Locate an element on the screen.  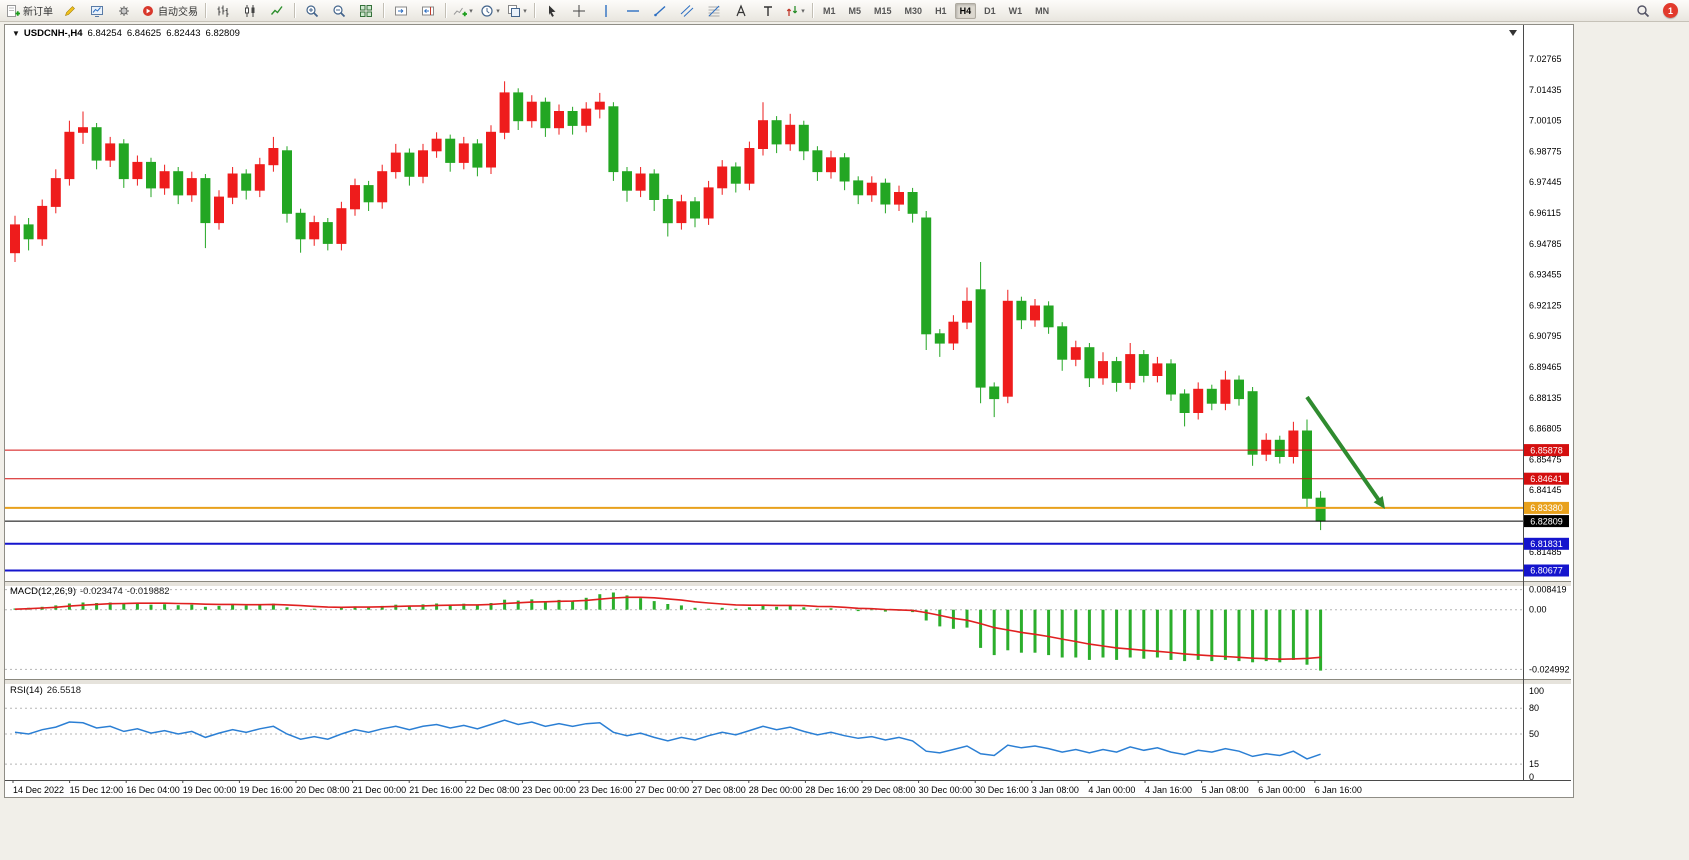
chart-windows-button is located at coordinates (97, 11).